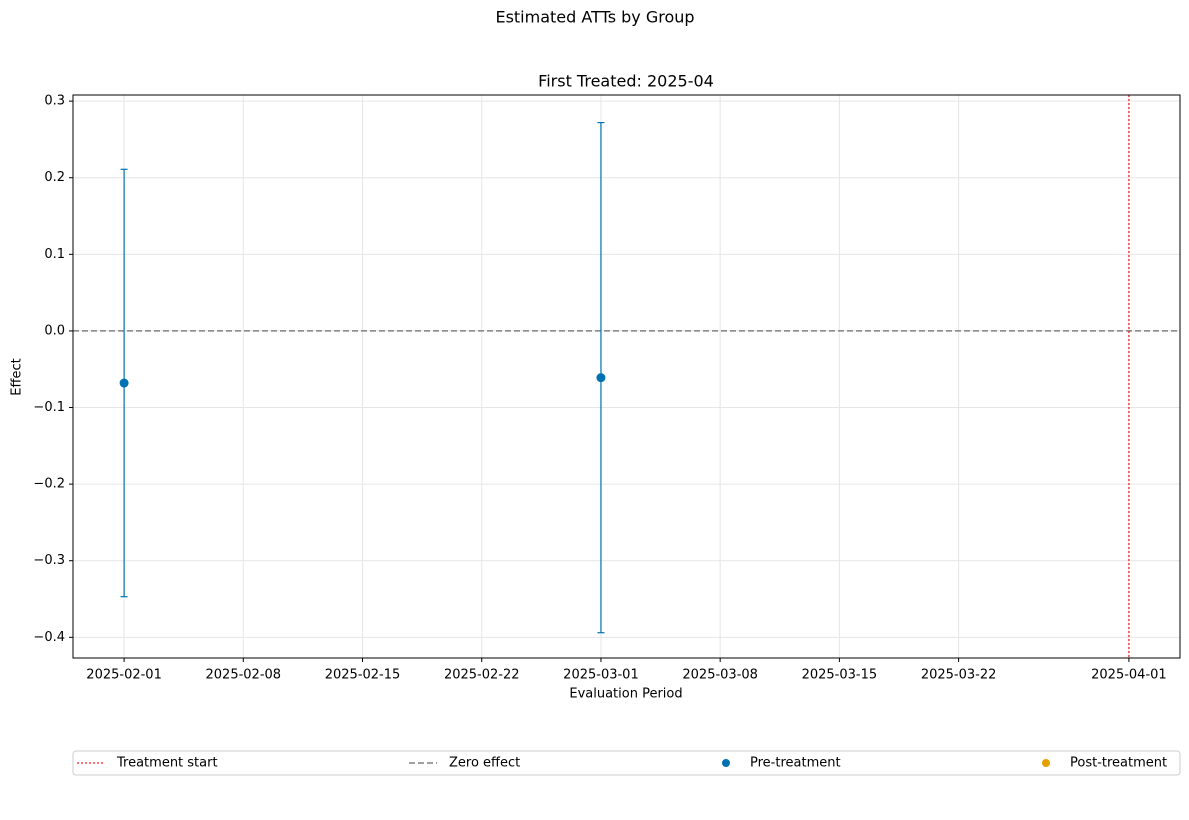 Image resolution: width=1189 pixels, height=820 pixels. I want to click on y-tick-label: 0.0, so click(54, 330).